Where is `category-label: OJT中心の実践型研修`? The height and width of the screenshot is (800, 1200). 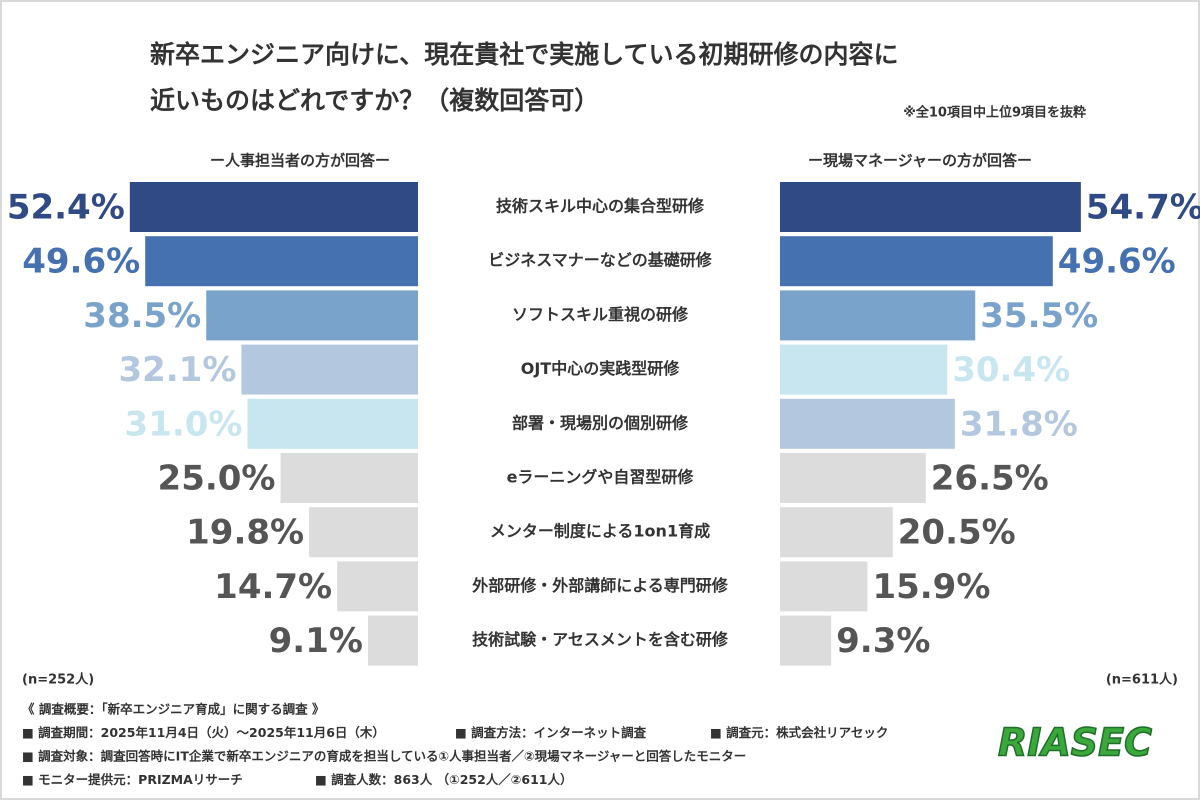 category-label: OJT中心の実践型研修 is located at coordinates (600, 368).